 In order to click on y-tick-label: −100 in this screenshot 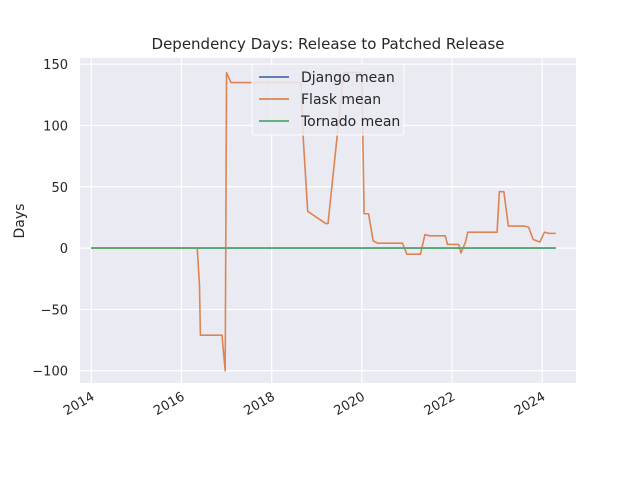, I will do `click(50, 372)`.